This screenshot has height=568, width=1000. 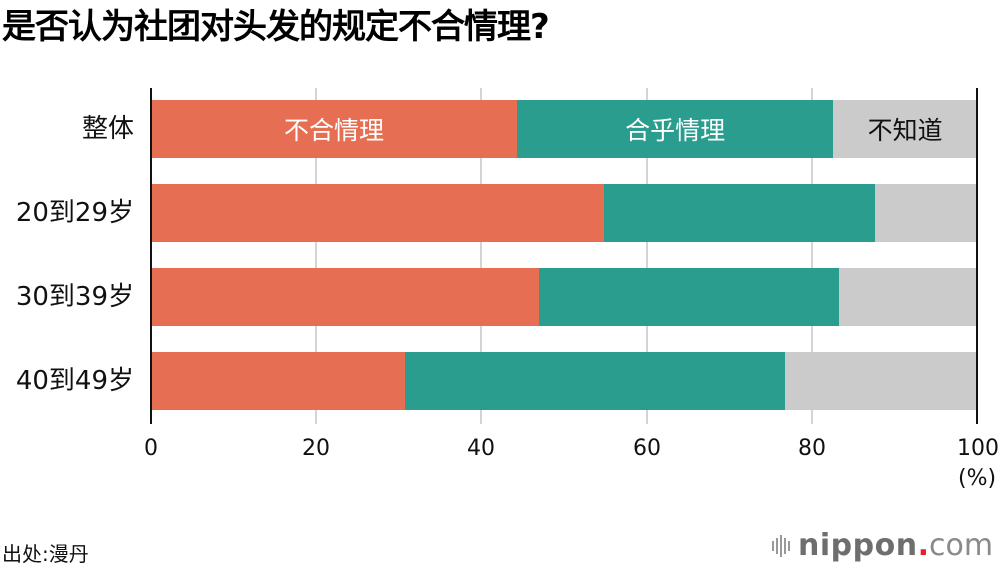 What do you see at coordinates (977, 478) in the screenshot?
I see `x-axis-unit: (%)` at bounding box center [977, 478].